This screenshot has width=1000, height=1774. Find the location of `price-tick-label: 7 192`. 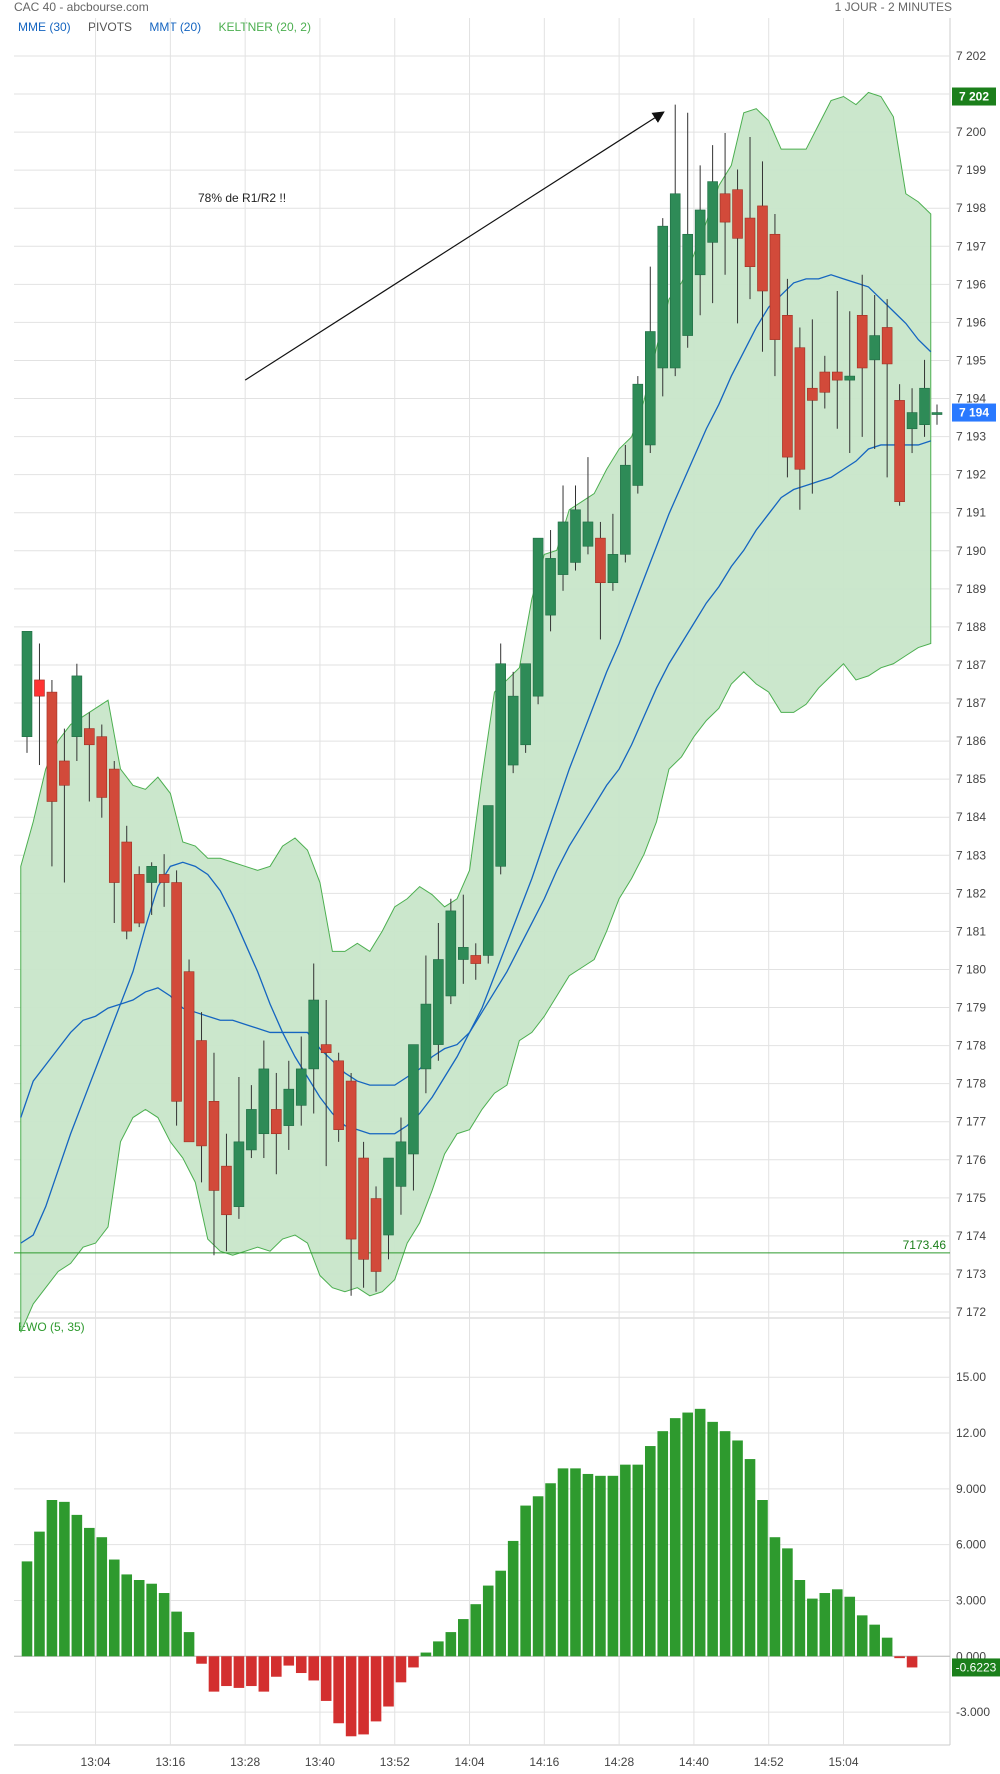

price-tick-label: 7 192 is located at coordinates (971, 475).